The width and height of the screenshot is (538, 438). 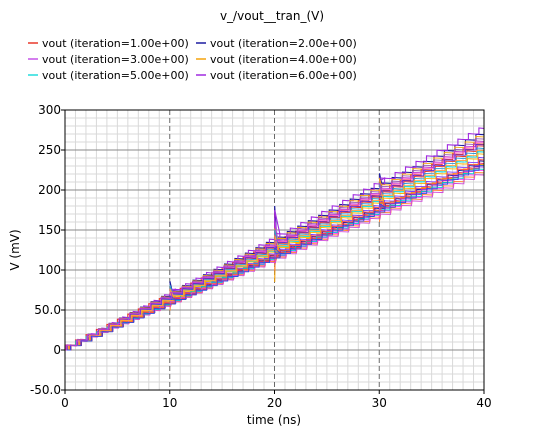 I want to click on x-tick-label: 20, so click(x=274, y=403).